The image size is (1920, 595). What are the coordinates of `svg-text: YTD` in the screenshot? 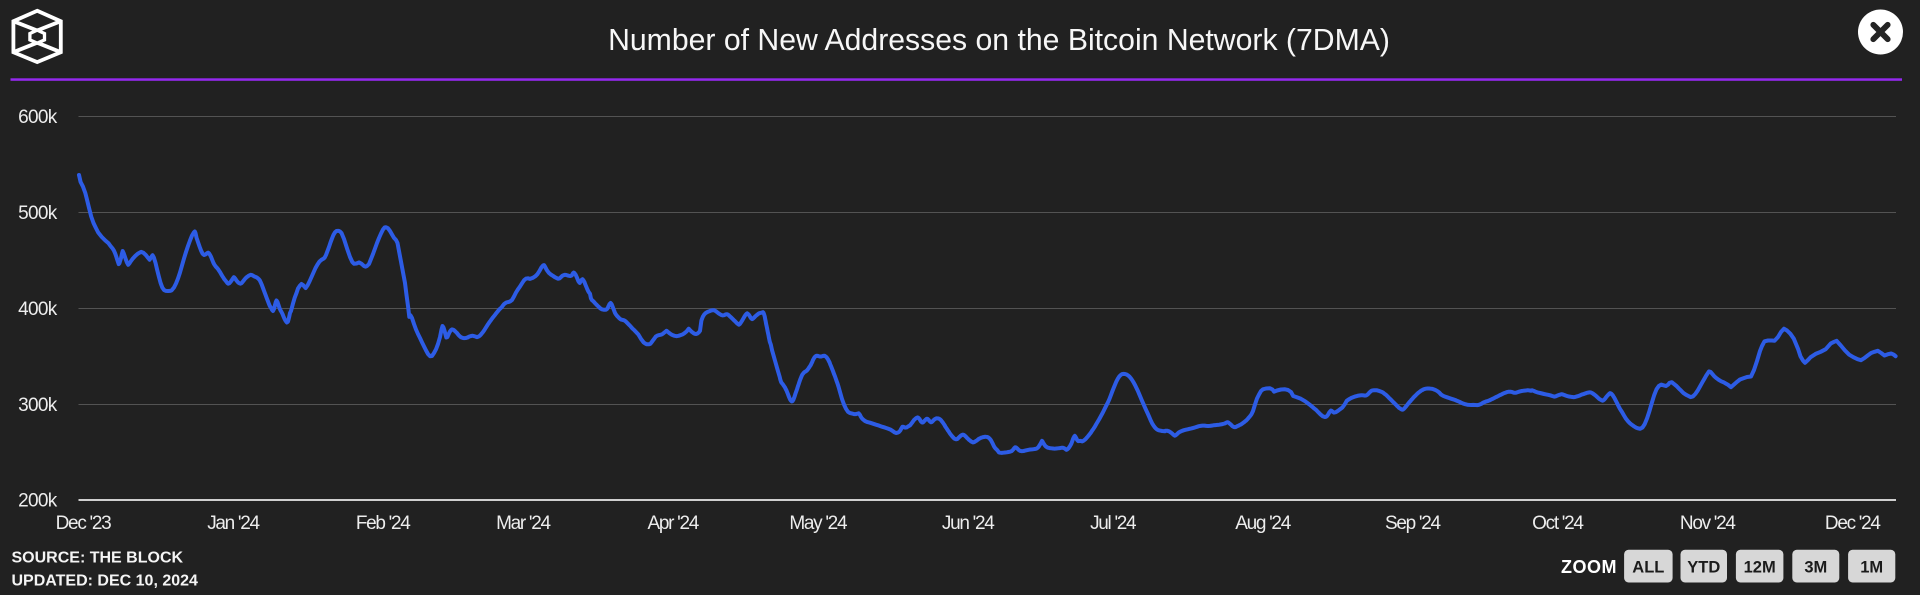 It's located at (1703, 568).